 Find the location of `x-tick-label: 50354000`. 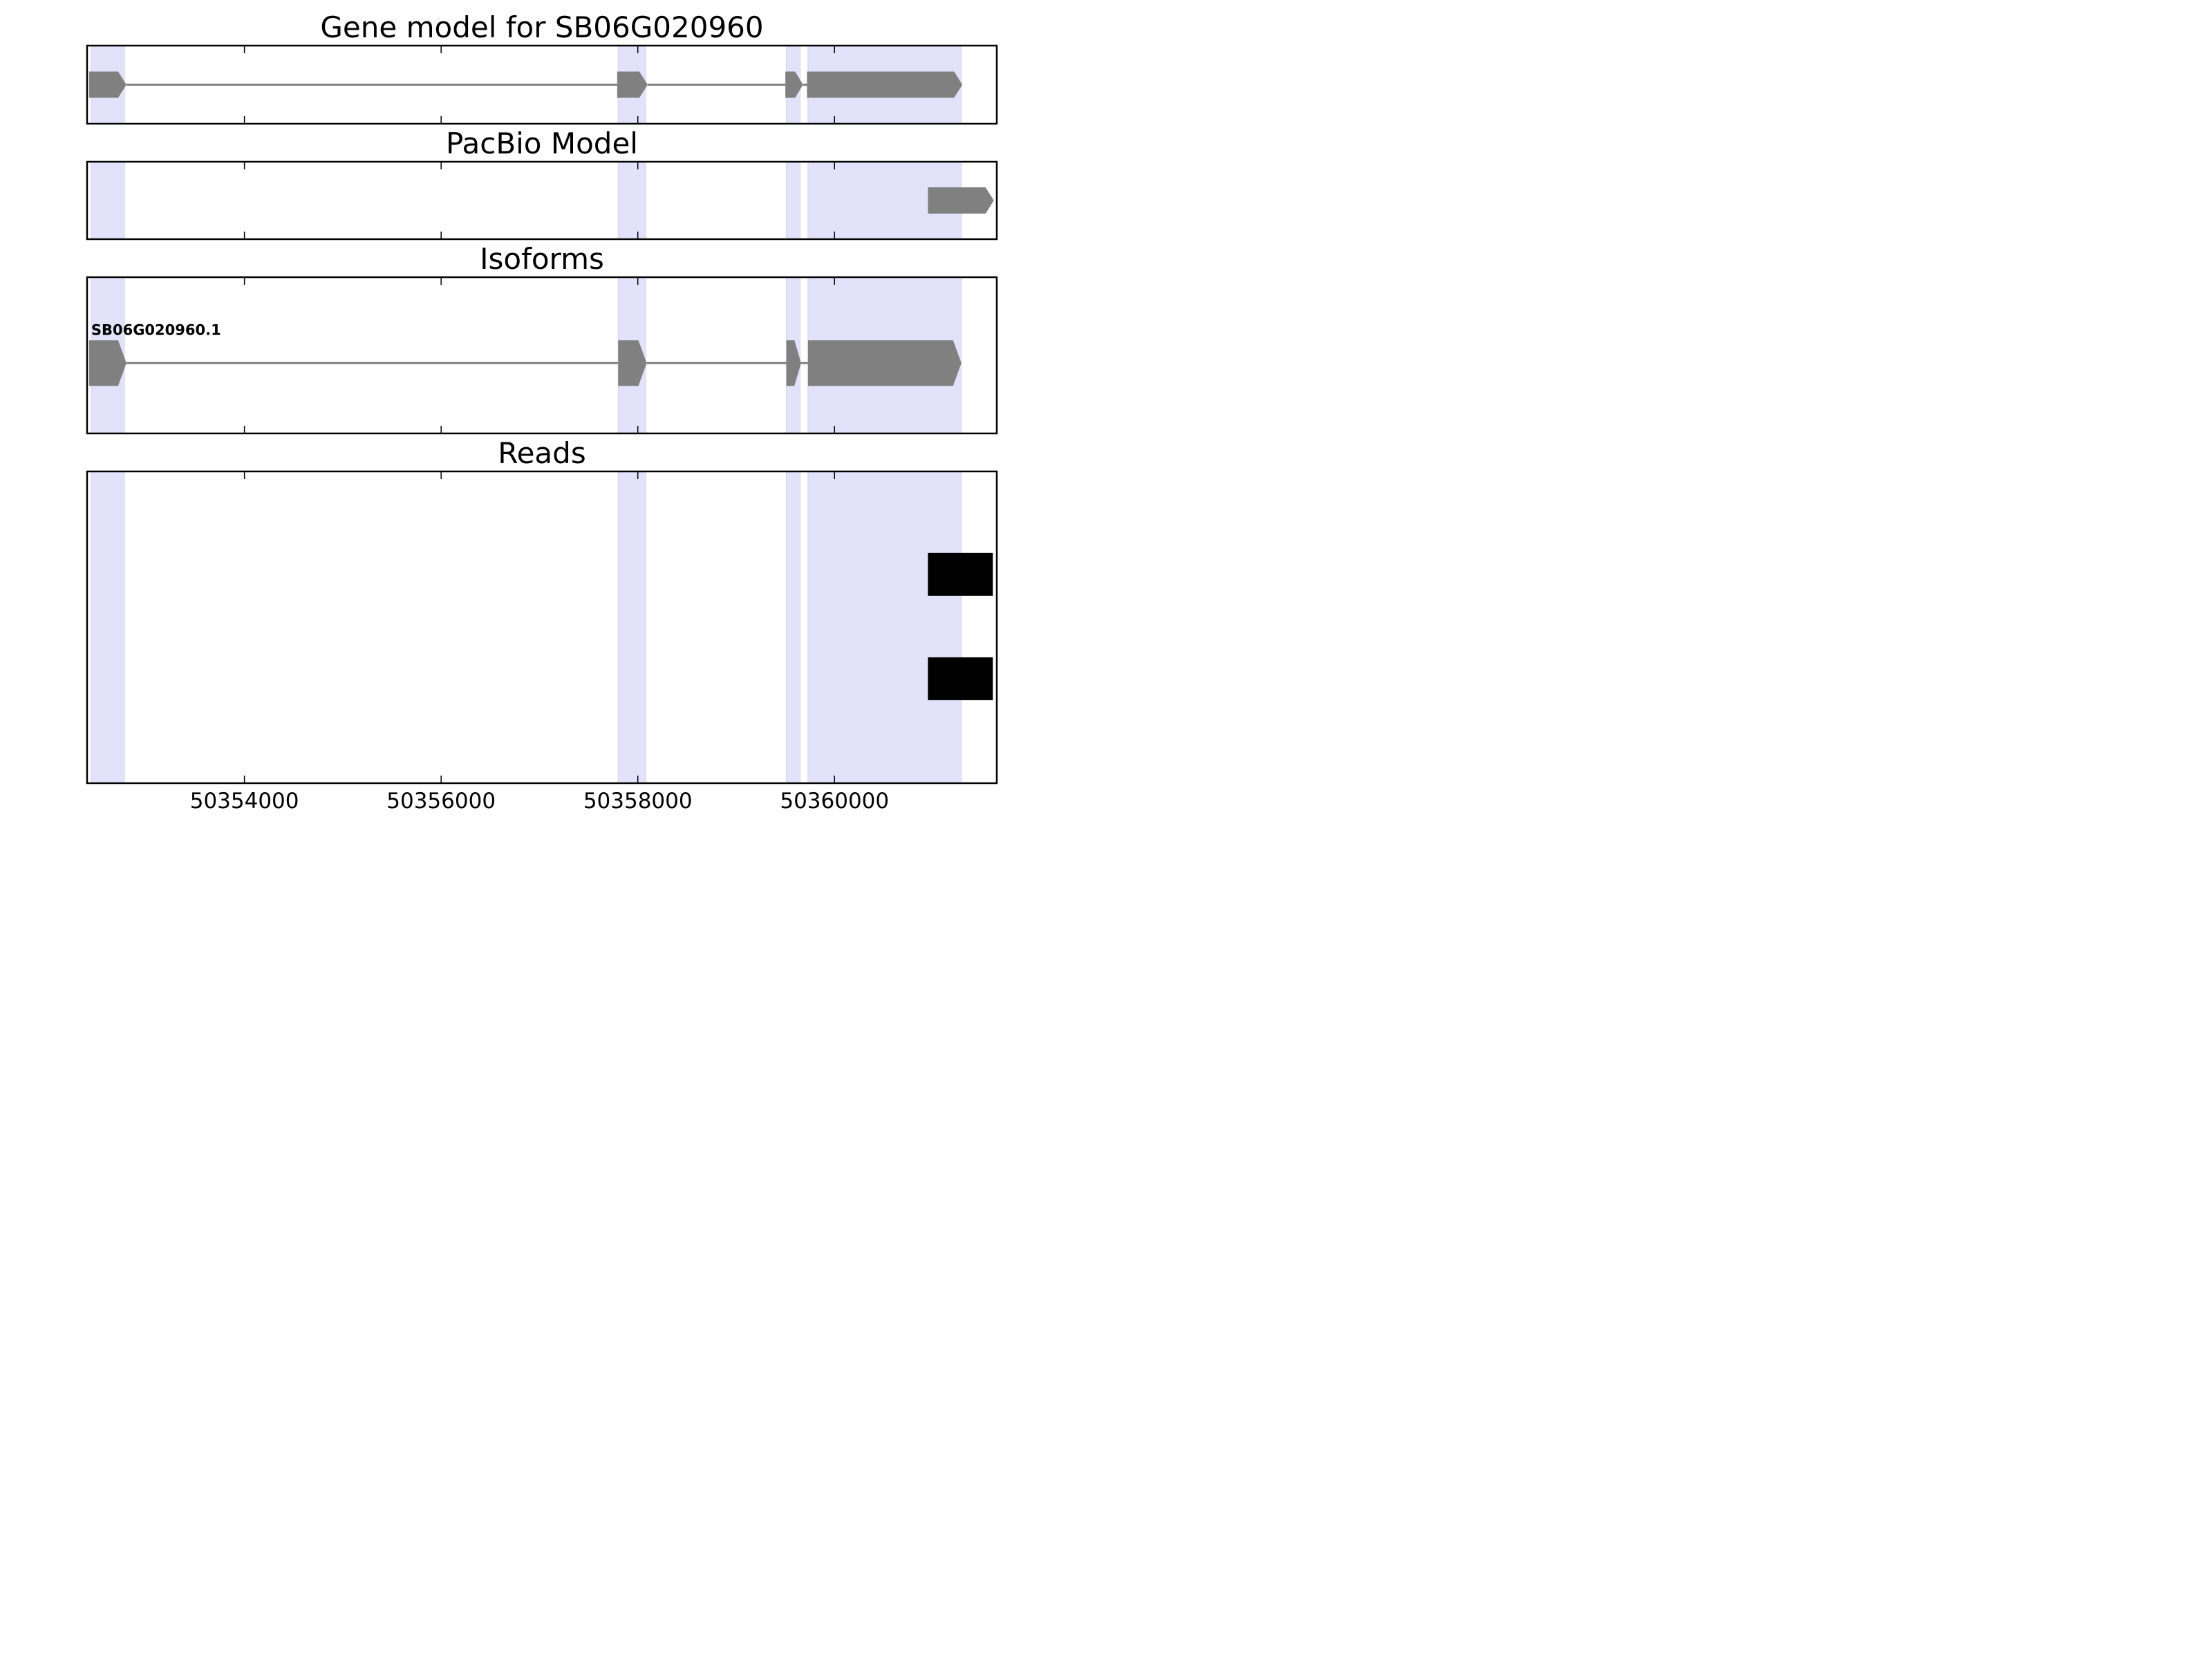

x-tick-label: 50354000 is located at coordinates (245, 801).